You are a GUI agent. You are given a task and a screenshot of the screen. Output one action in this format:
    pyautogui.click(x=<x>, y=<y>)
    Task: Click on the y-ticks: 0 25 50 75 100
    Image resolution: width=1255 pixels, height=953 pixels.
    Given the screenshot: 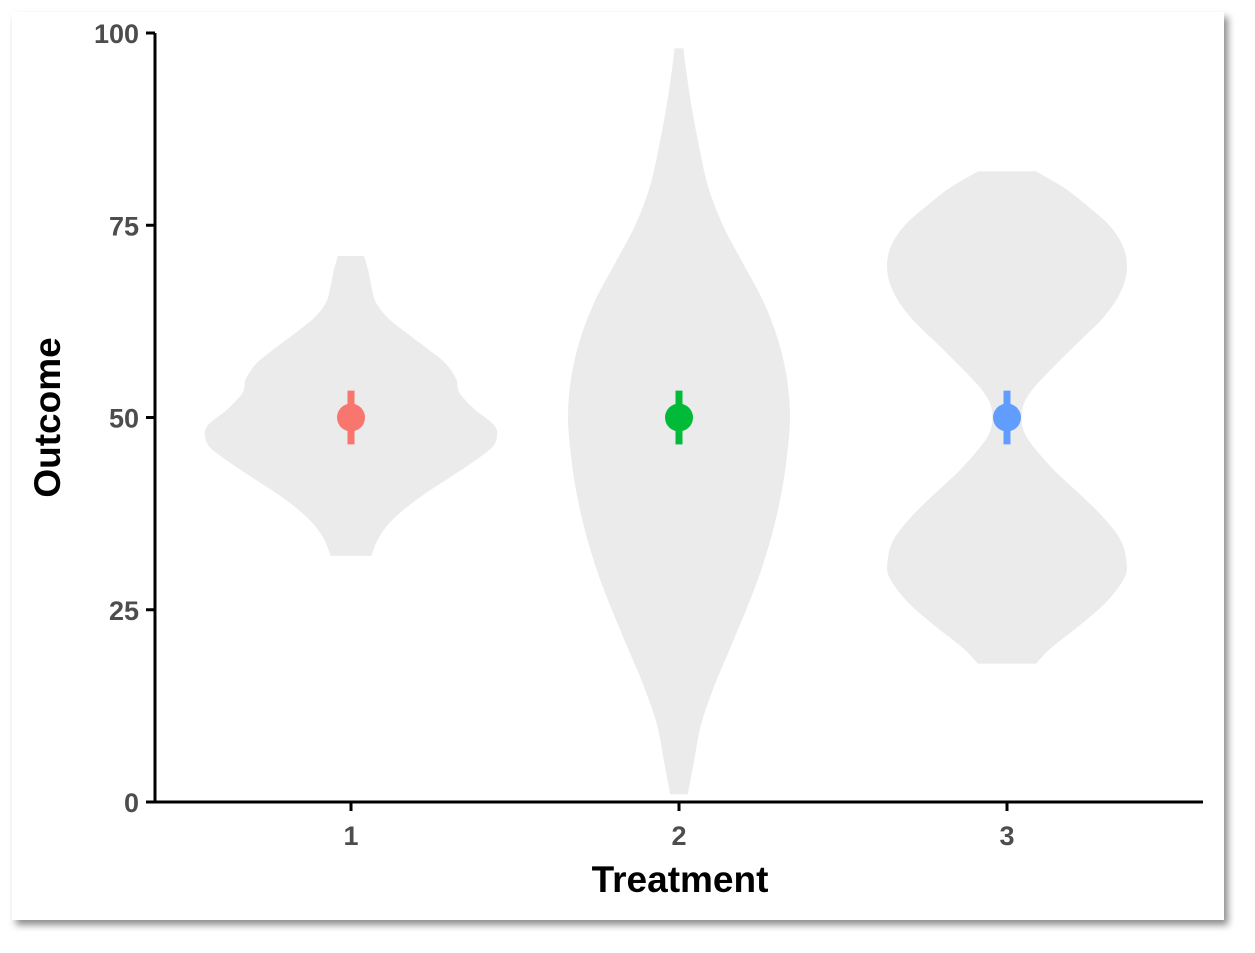 What is the action you would take?
    pyautogui.click(x=124, y=418)
    